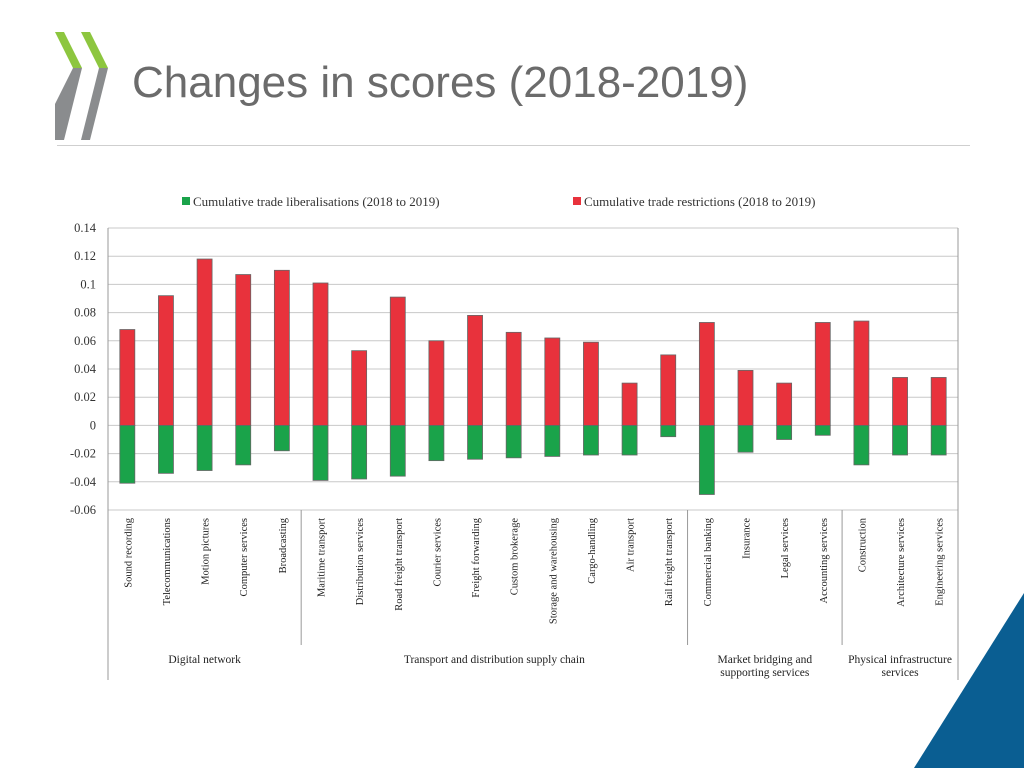 The width and height of the screenshot is (1024, 768). I want to click on slide-title: Changes in scores (2018-2019), so click(440, 82).